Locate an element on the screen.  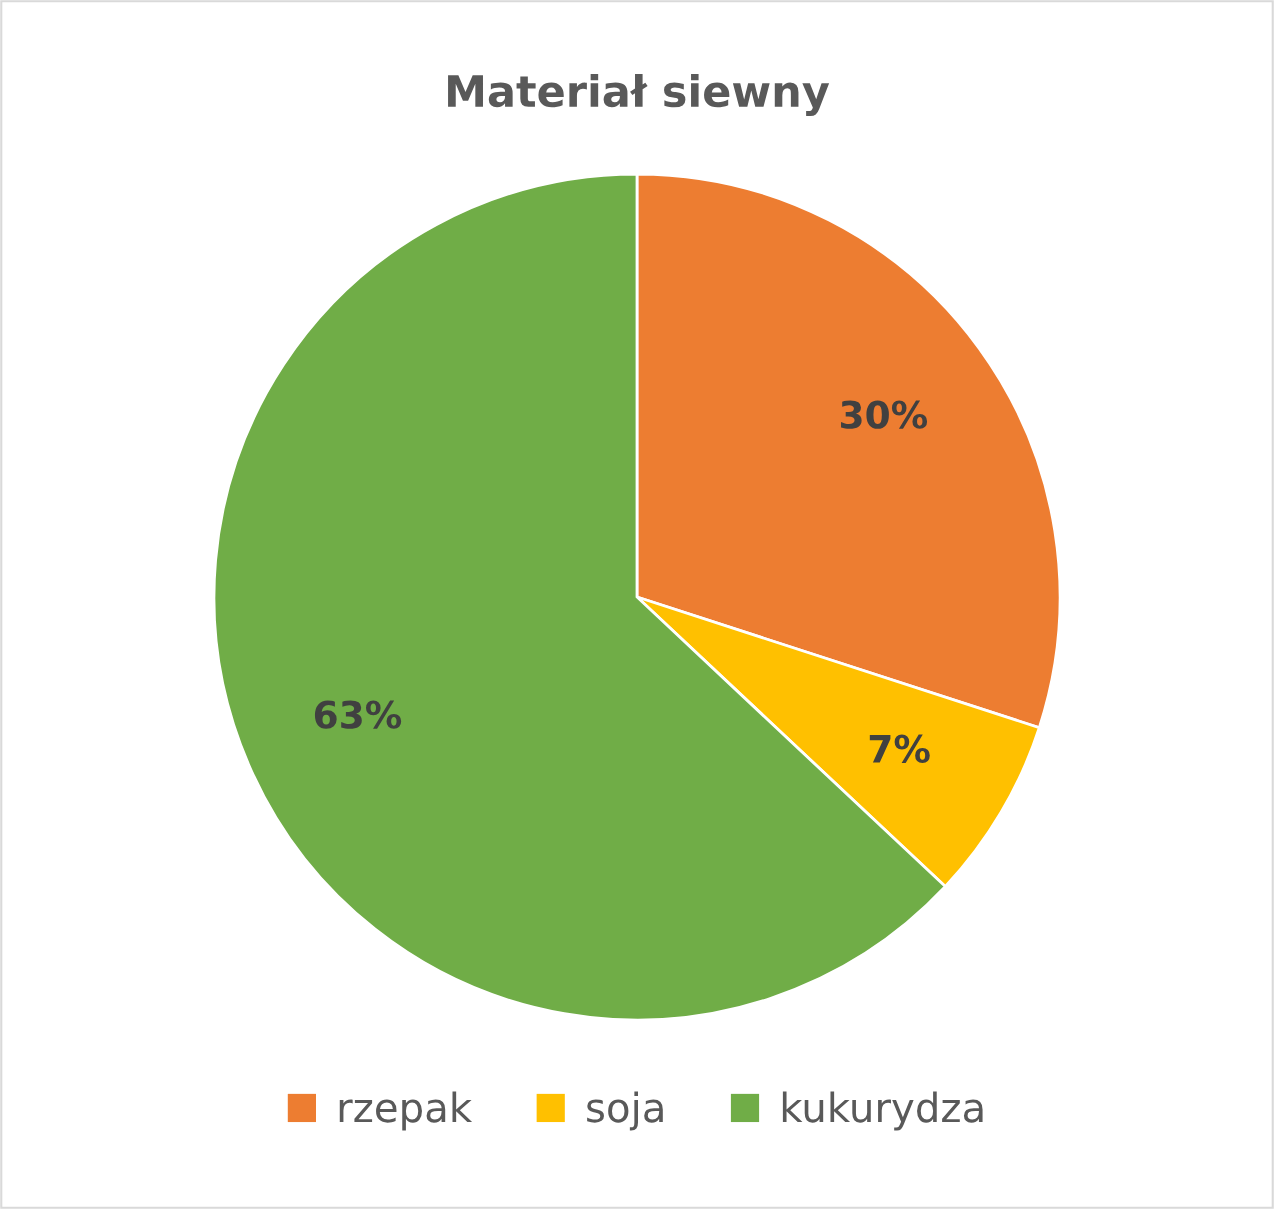
data-label: 30% is located at coordinates (884, 414).